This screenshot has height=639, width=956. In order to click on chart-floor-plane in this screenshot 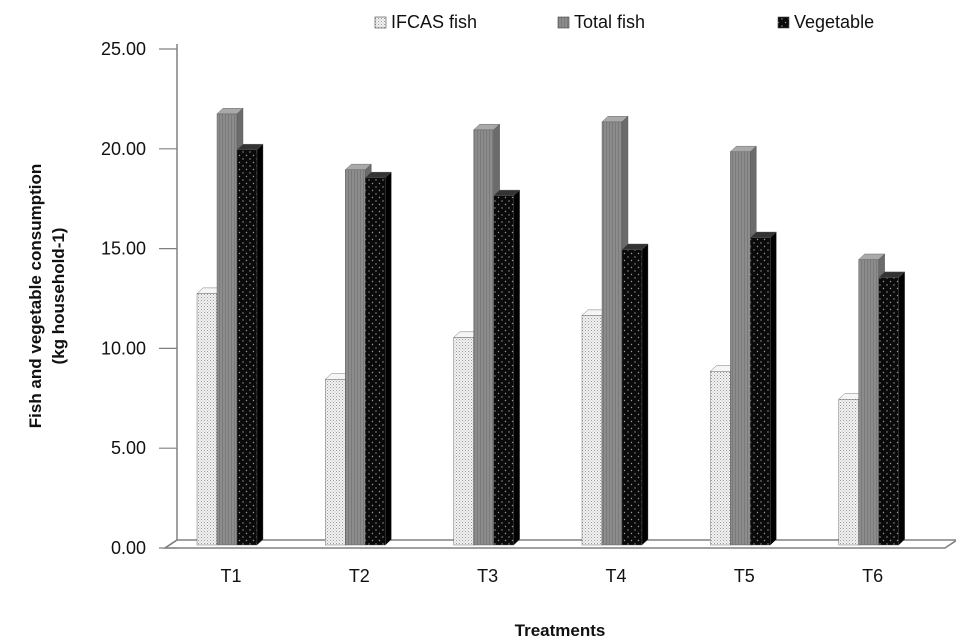, I will do `click(559, 544)`.